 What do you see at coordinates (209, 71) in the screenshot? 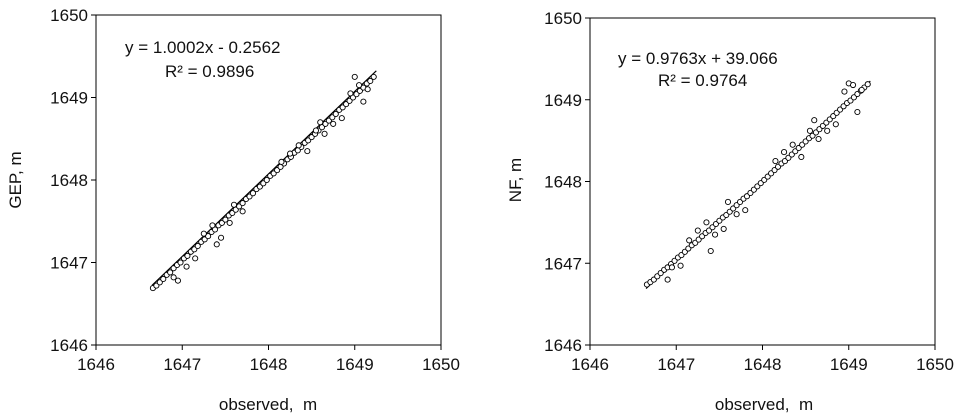
I see `r-squared: R² = 0.9896` at bounding box center [209, 71].